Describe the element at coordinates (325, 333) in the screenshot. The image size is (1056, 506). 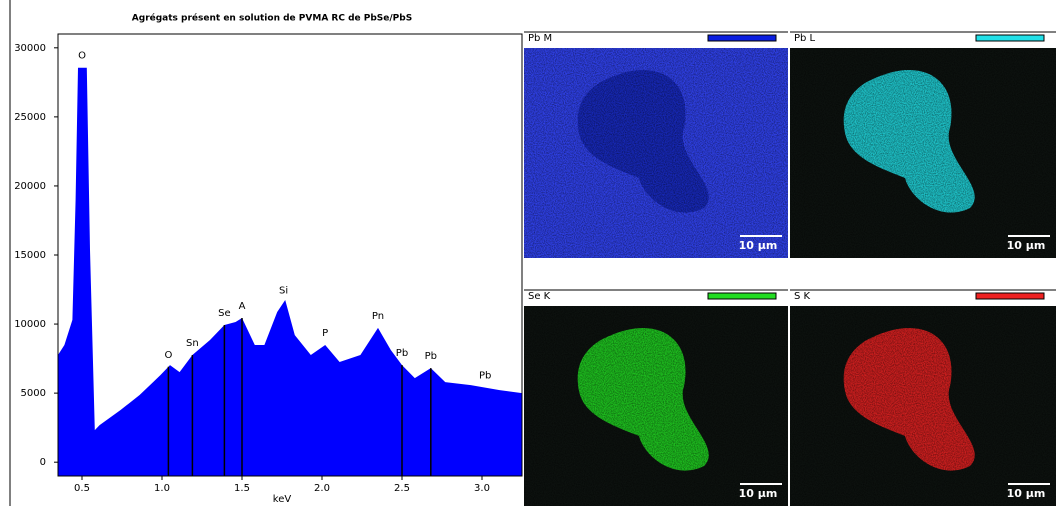
I see `marker-label: P` at that location.